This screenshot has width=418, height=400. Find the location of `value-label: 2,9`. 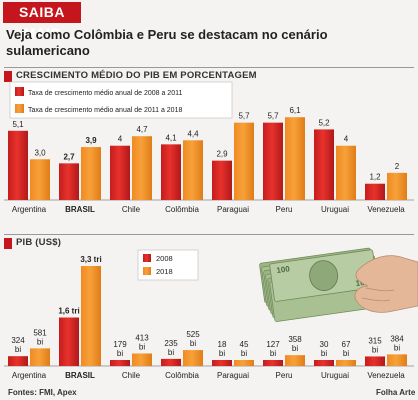

value-label: 2,9 is located at coordinates (222, 154).